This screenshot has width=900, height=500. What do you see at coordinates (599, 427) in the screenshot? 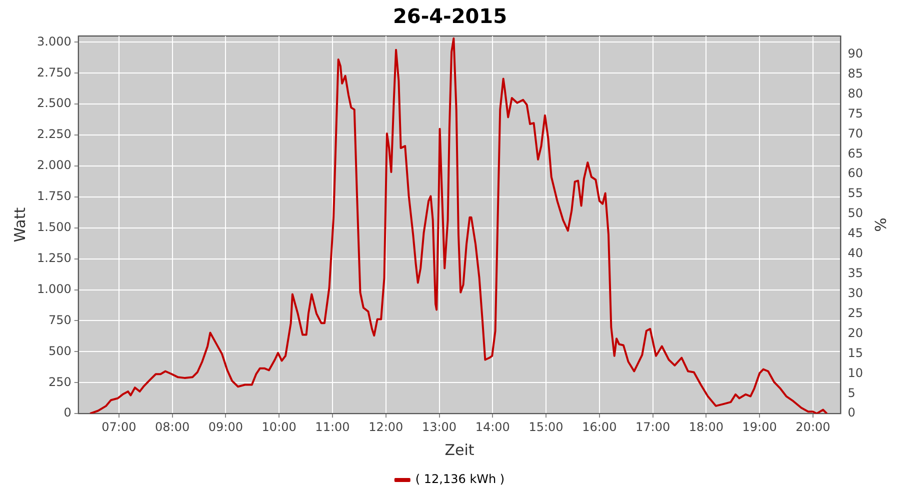
I see `x-tick-label: 16:00` at bounding box center [599, 427].